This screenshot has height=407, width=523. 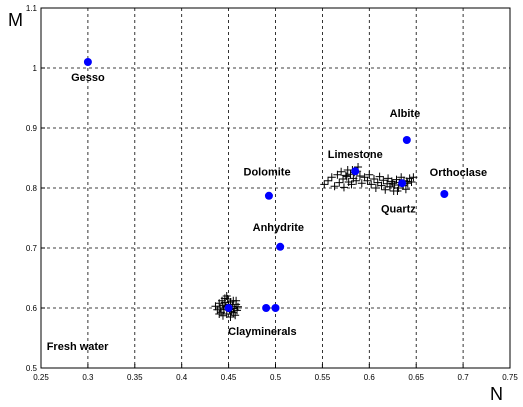 What do you see at coordinates (32, 128) in the screenshot?
I see `y-tick-label: 0.9` at bounding box center [32, 128].